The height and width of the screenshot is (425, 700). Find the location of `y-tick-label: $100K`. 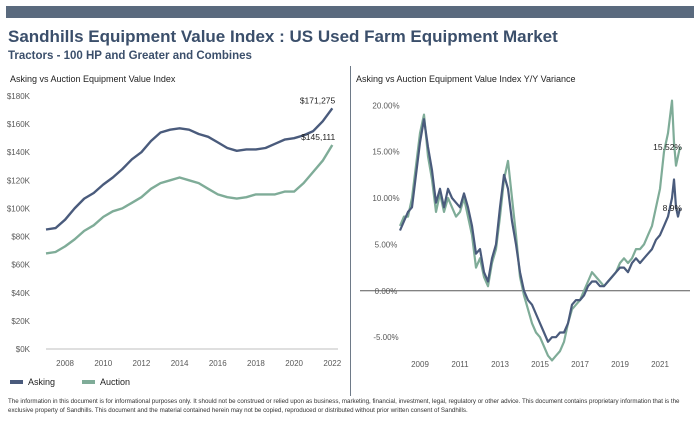

y-tick-label: $100K is located at coordinates (19, 208).